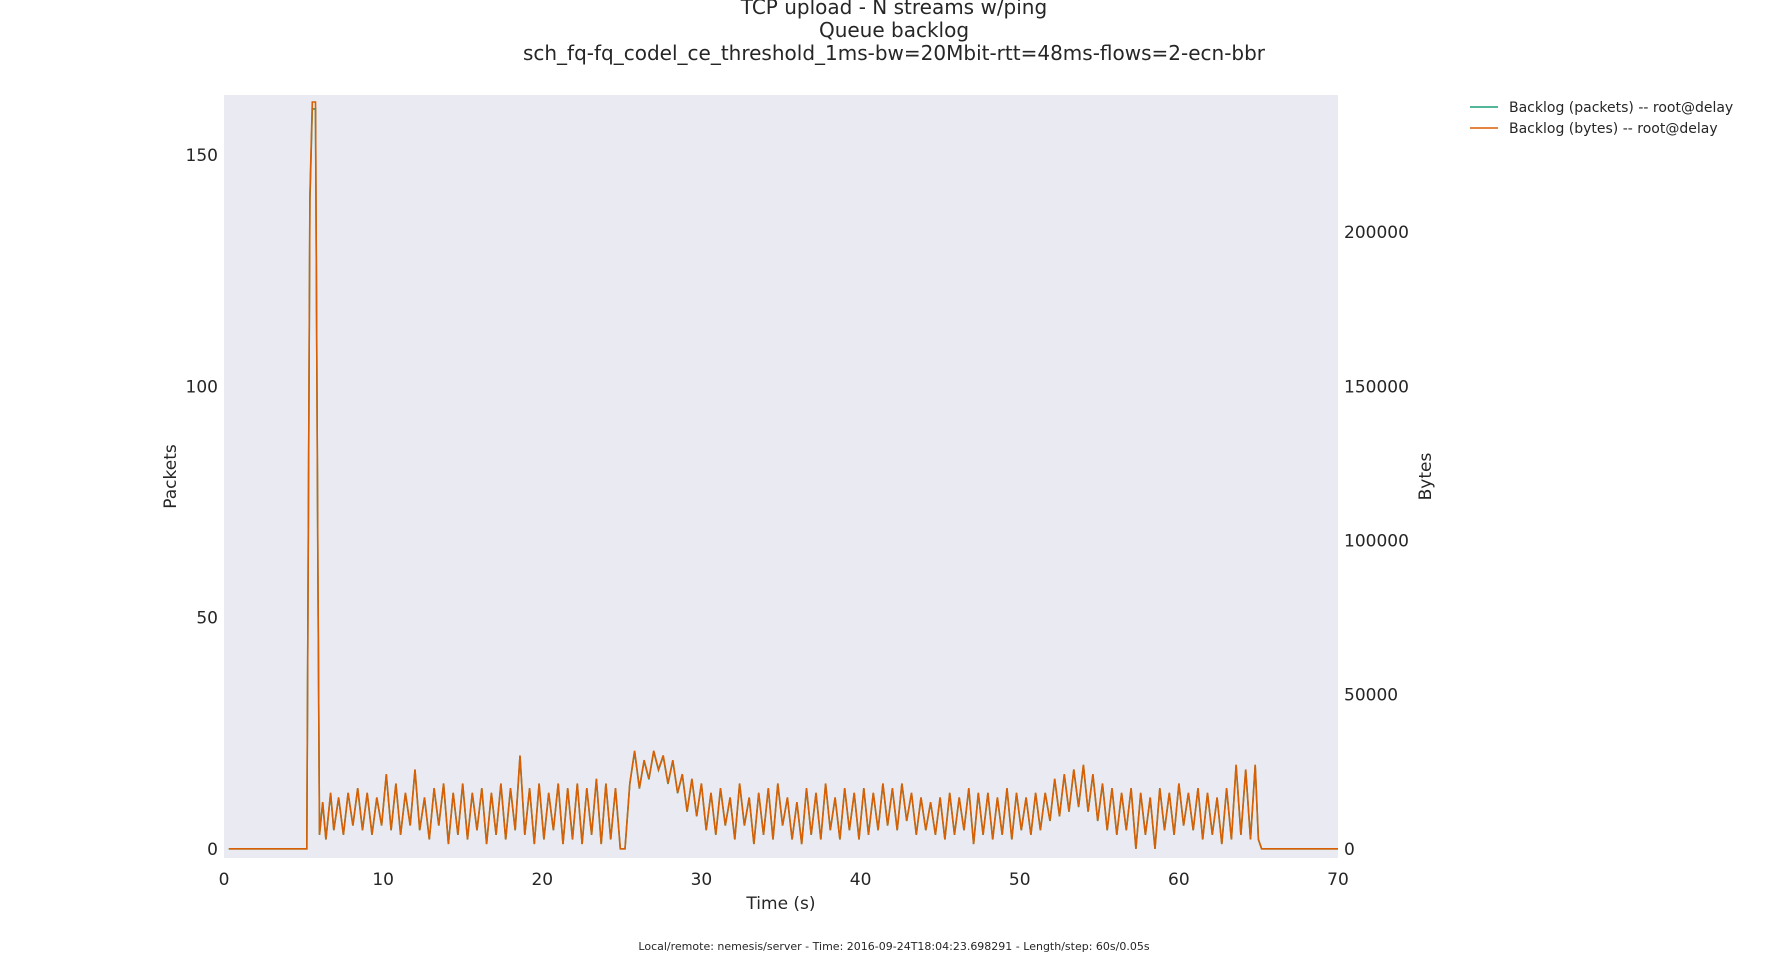 The image size is (1789, 953). What do you see at coordinates (171, 476) in the screenshot?
I see `left-y-axis-label: Packets` at bounding box center [171, 476].